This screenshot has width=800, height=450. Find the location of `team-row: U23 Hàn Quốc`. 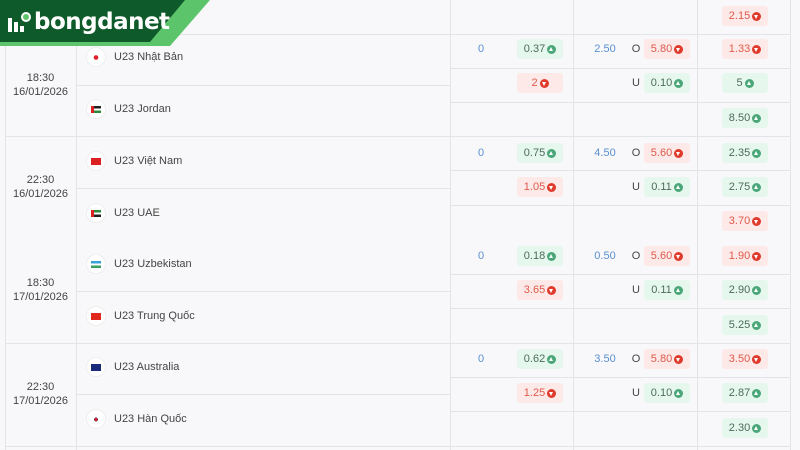

team-row: U23 Hàn Quốc is located at coordinates (136, 419).